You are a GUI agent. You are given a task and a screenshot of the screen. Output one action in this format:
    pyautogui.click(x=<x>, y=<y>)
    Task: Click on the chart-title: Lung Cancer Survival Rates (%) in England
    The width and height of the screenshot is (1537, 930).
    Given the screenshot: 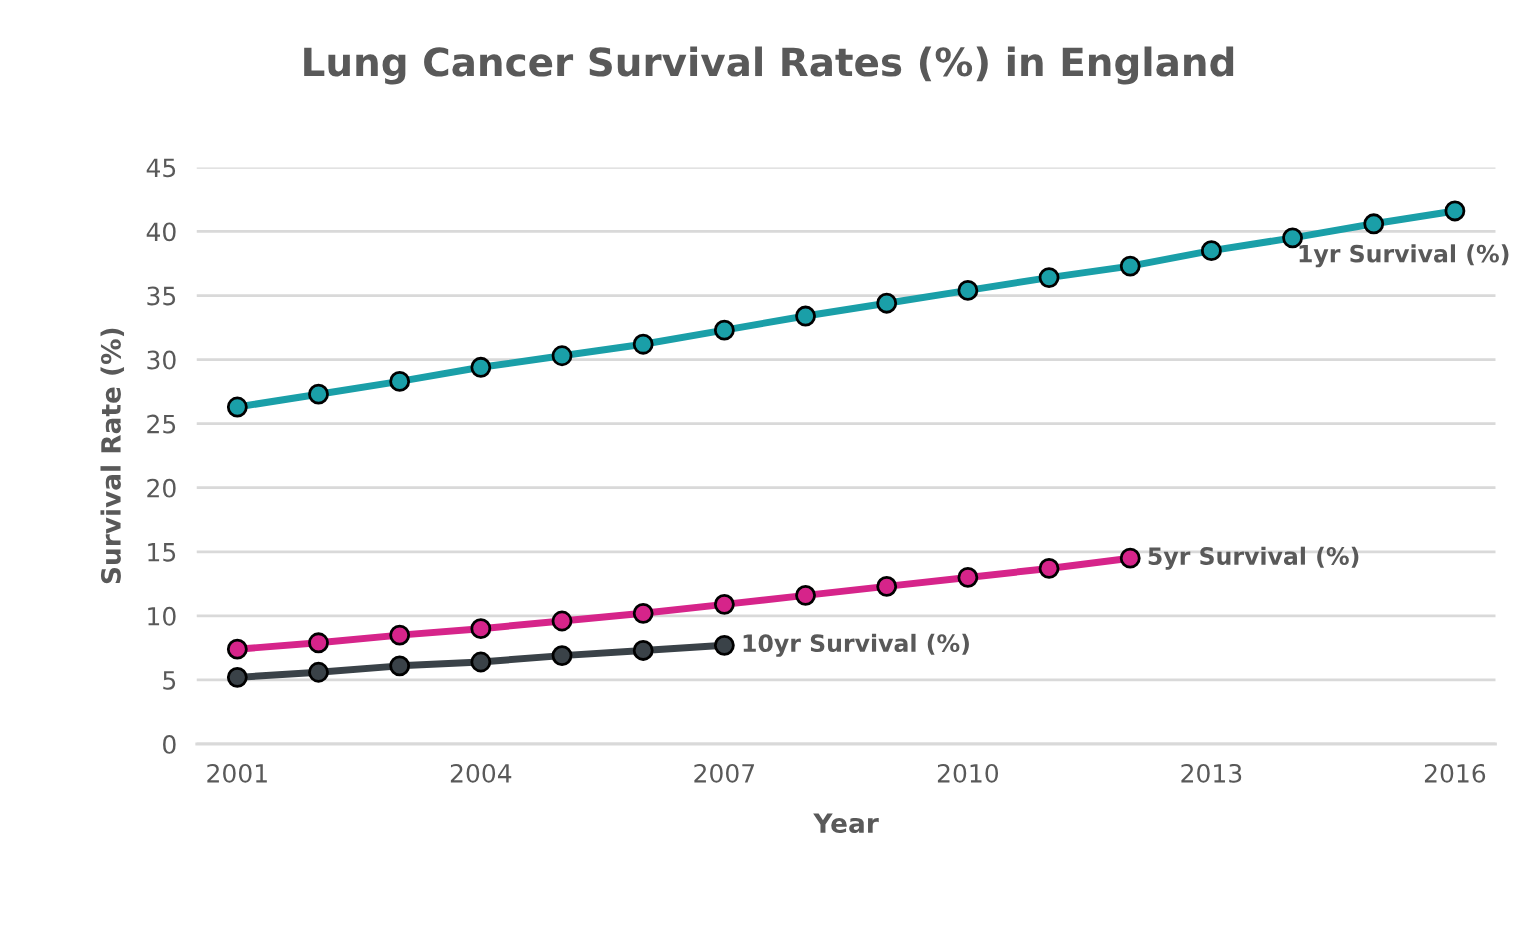 What is the action you would take?
    pyautogui.click(x=769, y=65)
    